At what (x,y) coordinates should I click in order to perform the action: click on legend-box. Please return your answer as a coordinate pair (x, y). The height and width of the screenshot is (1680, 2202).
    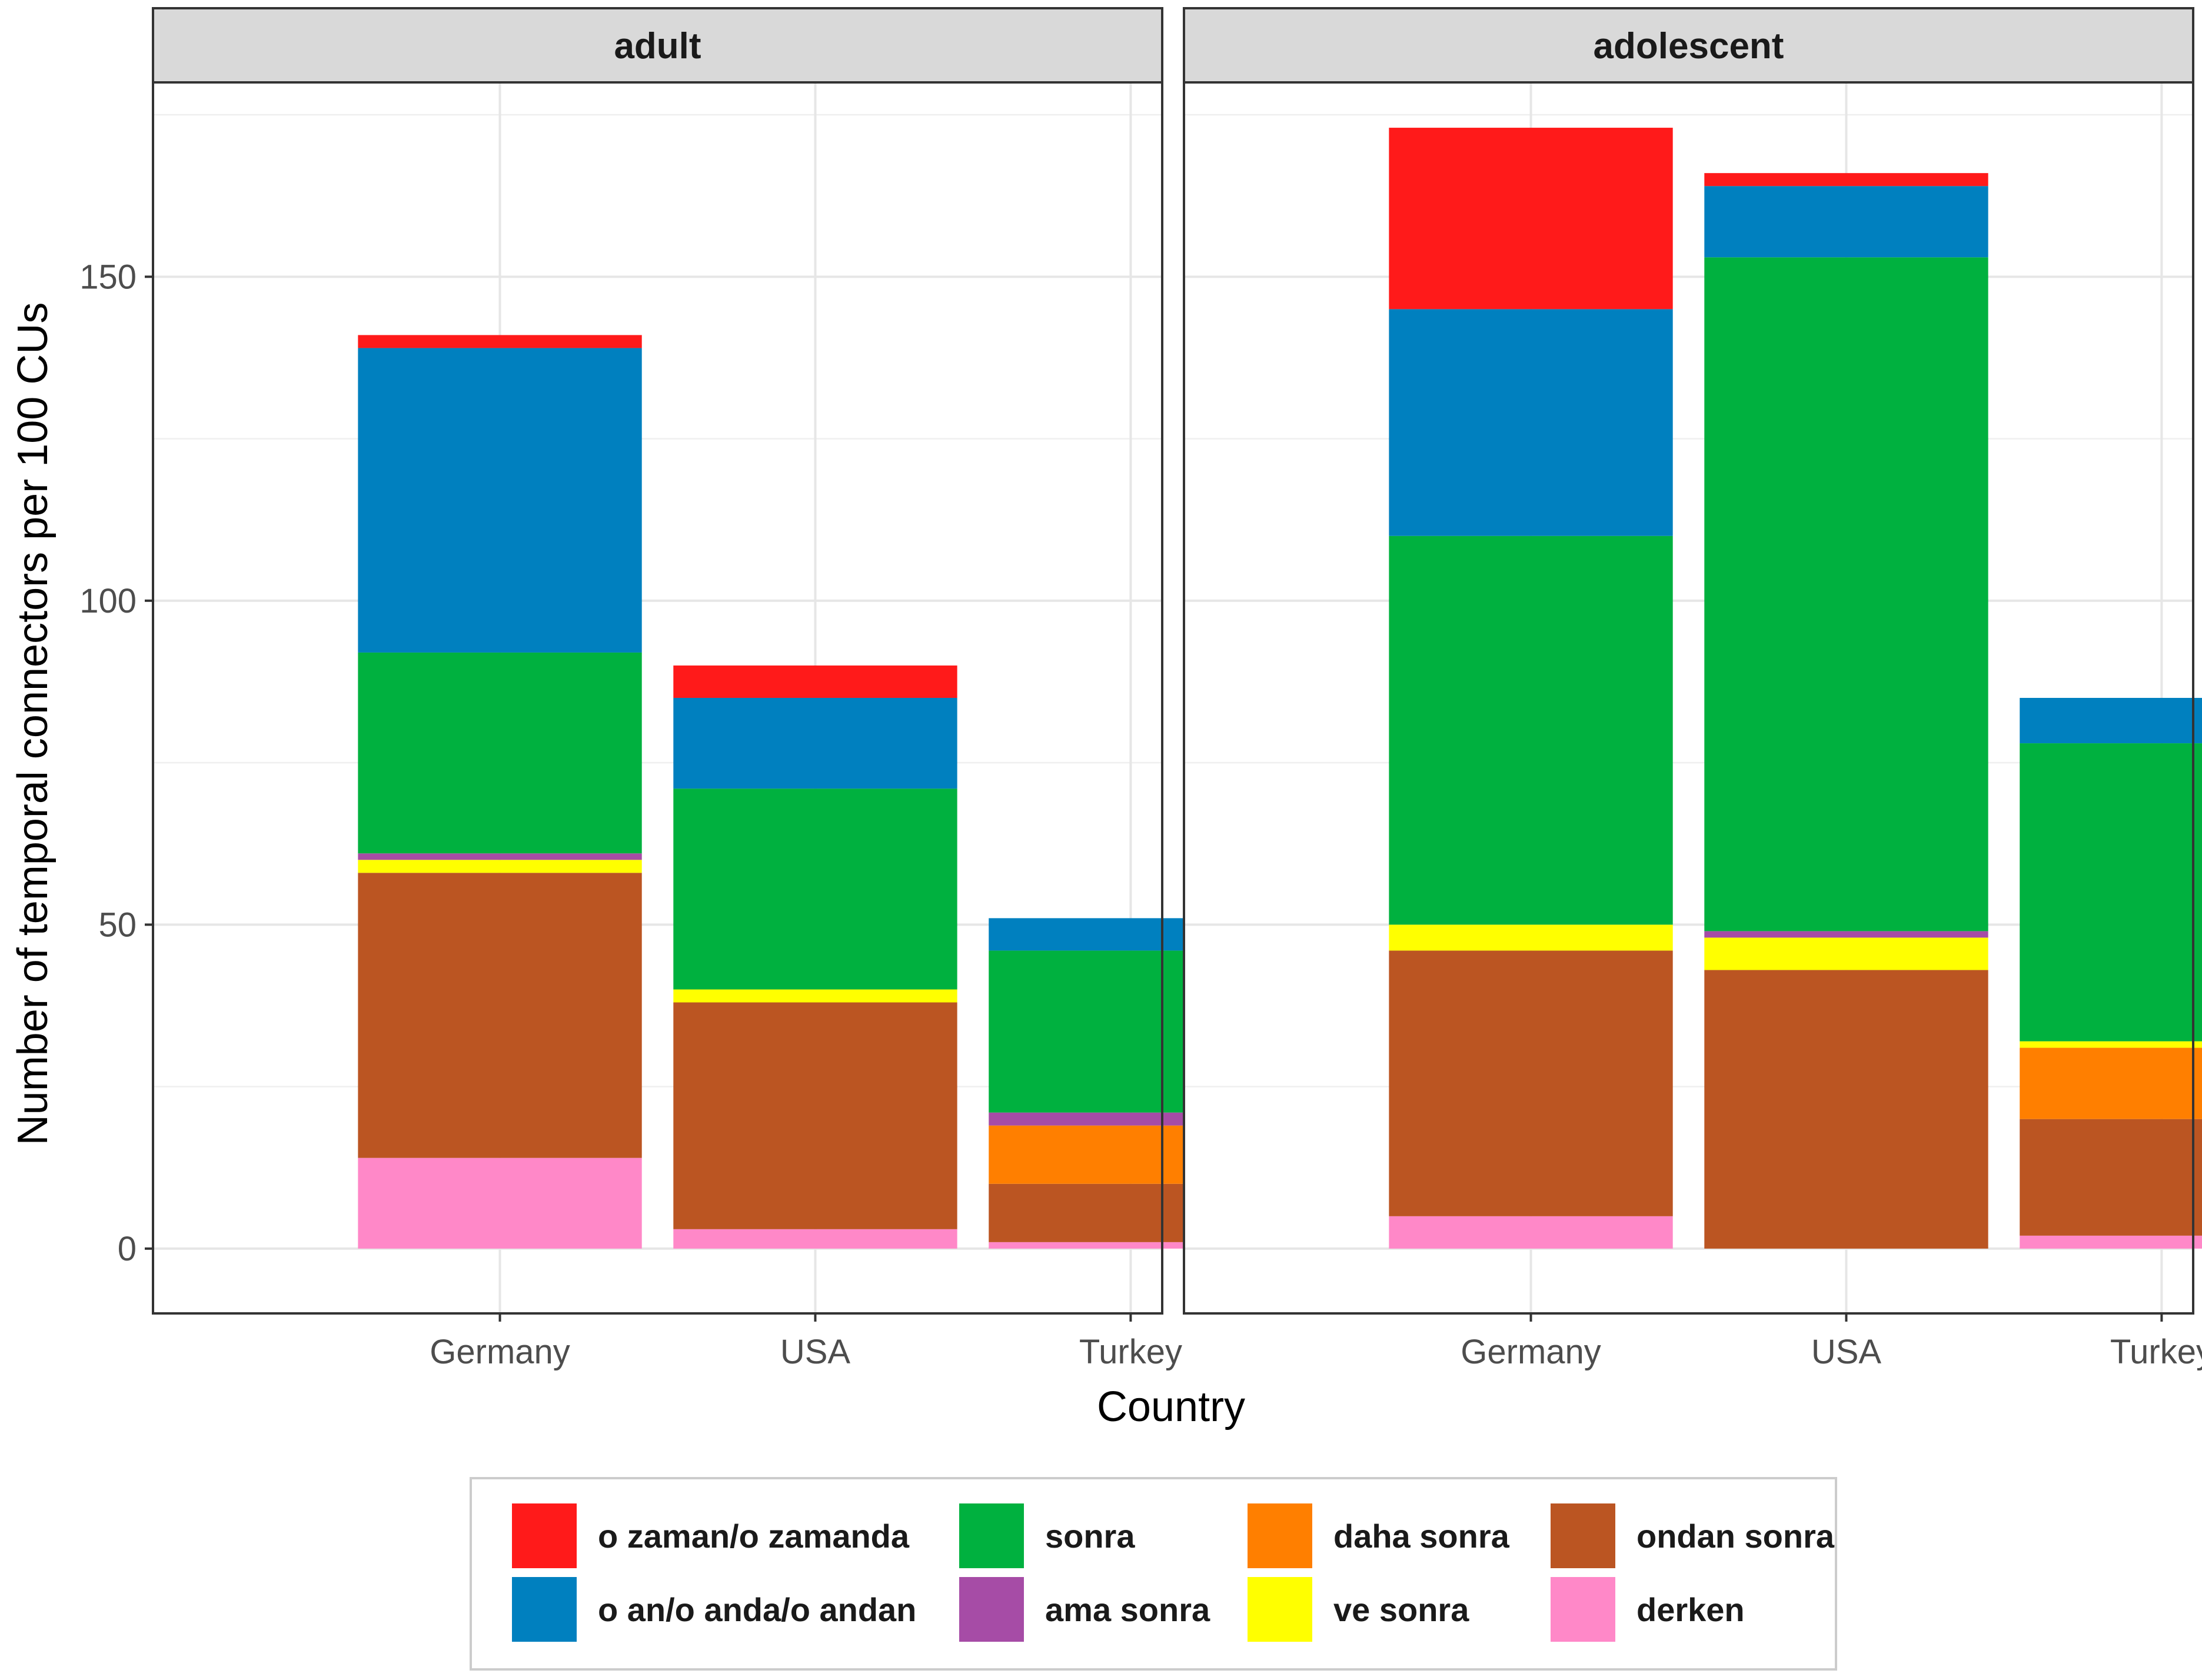
    Looking at the image, I should click on (1153, 1574).